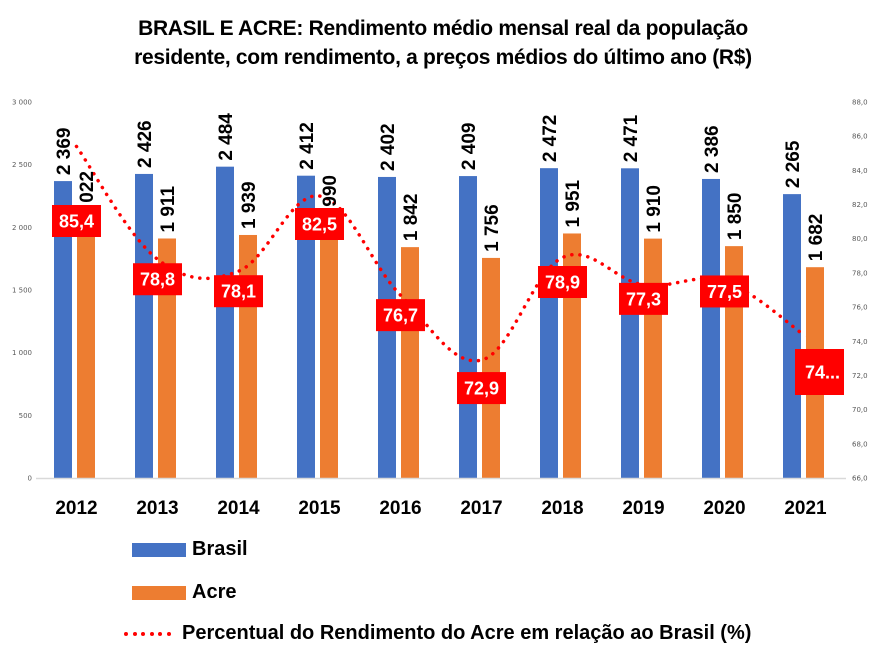  What do you see at coordinates (157, 508) in the screenshot?
I see `category-label-2013: 2013` at bounding box center [157, 508].